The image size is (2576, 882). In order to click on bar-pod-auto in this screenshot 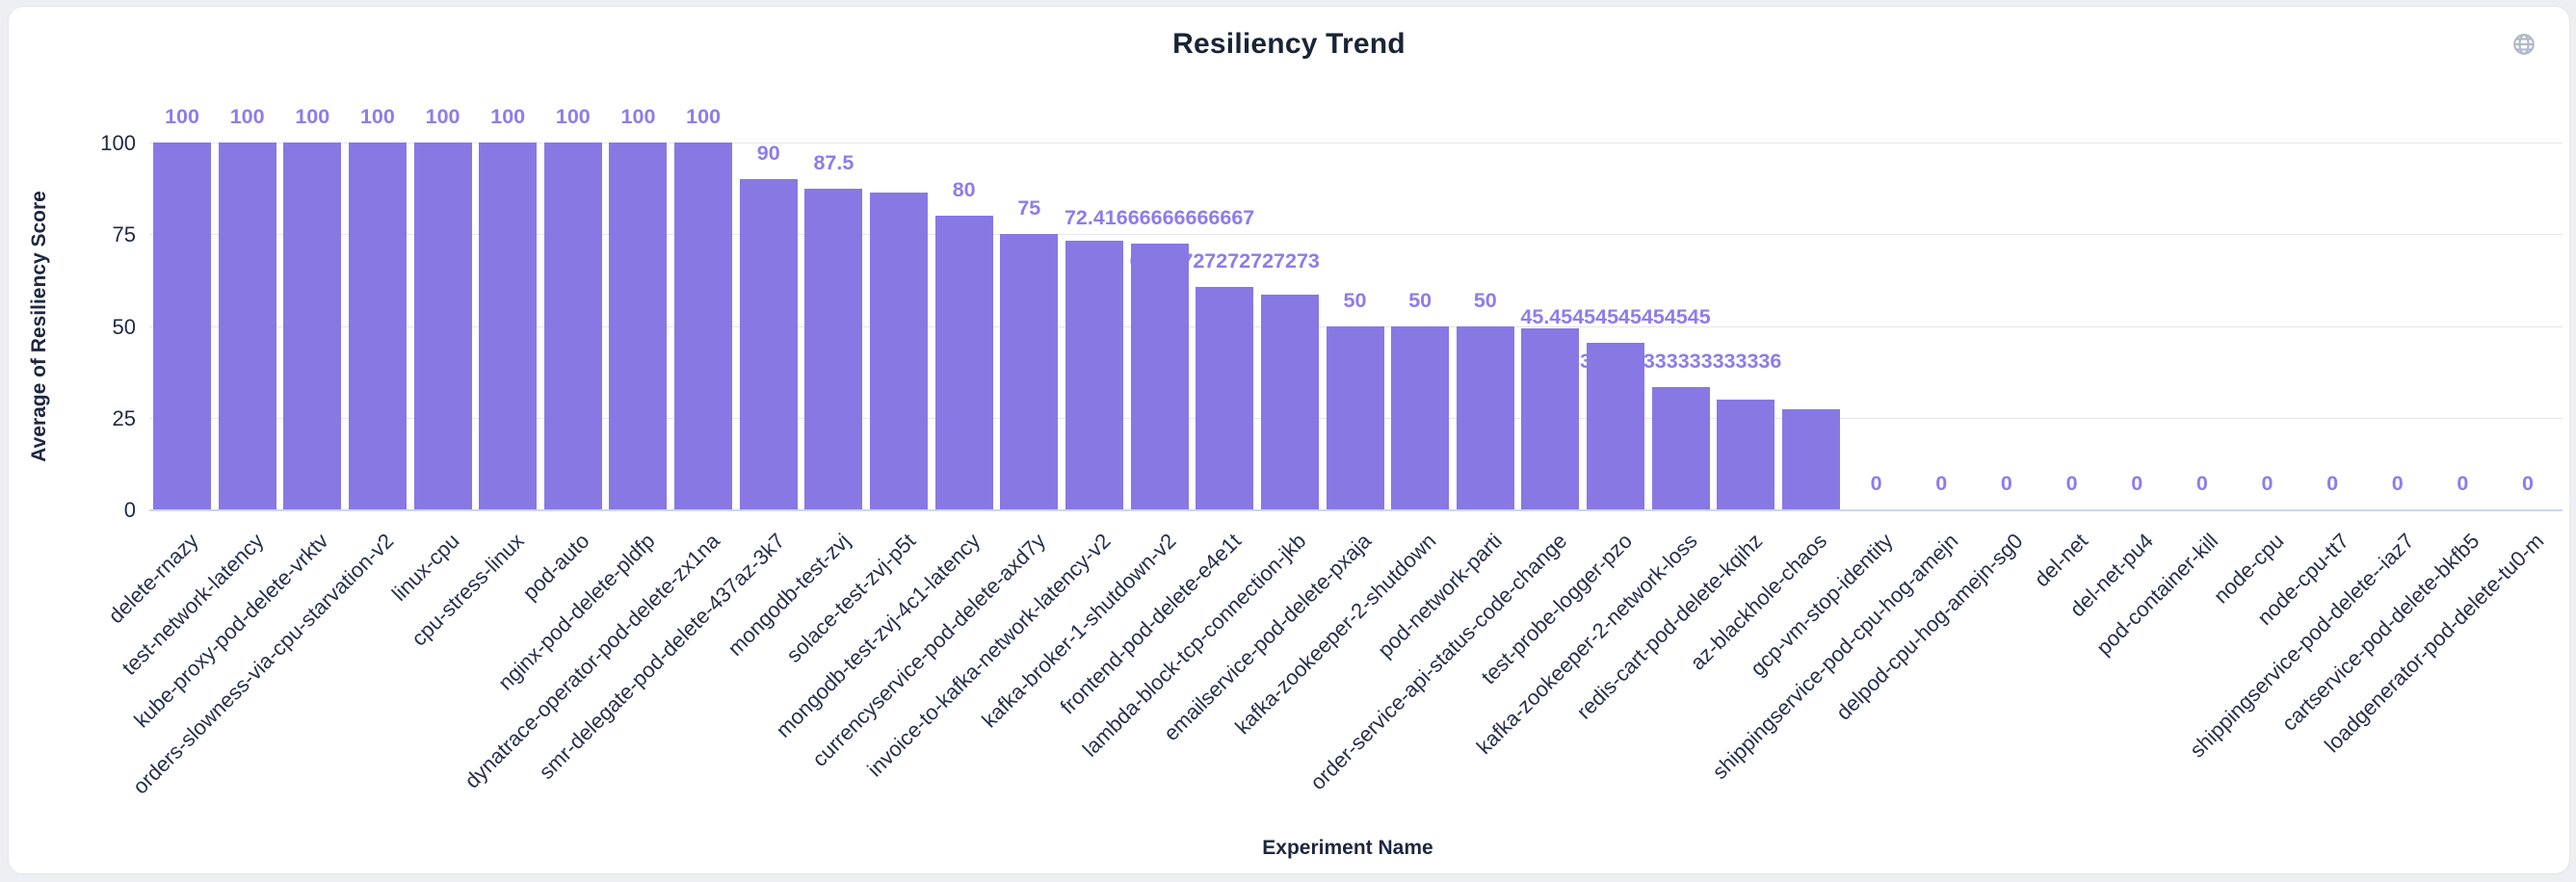, I will do `click(572, 326)`.